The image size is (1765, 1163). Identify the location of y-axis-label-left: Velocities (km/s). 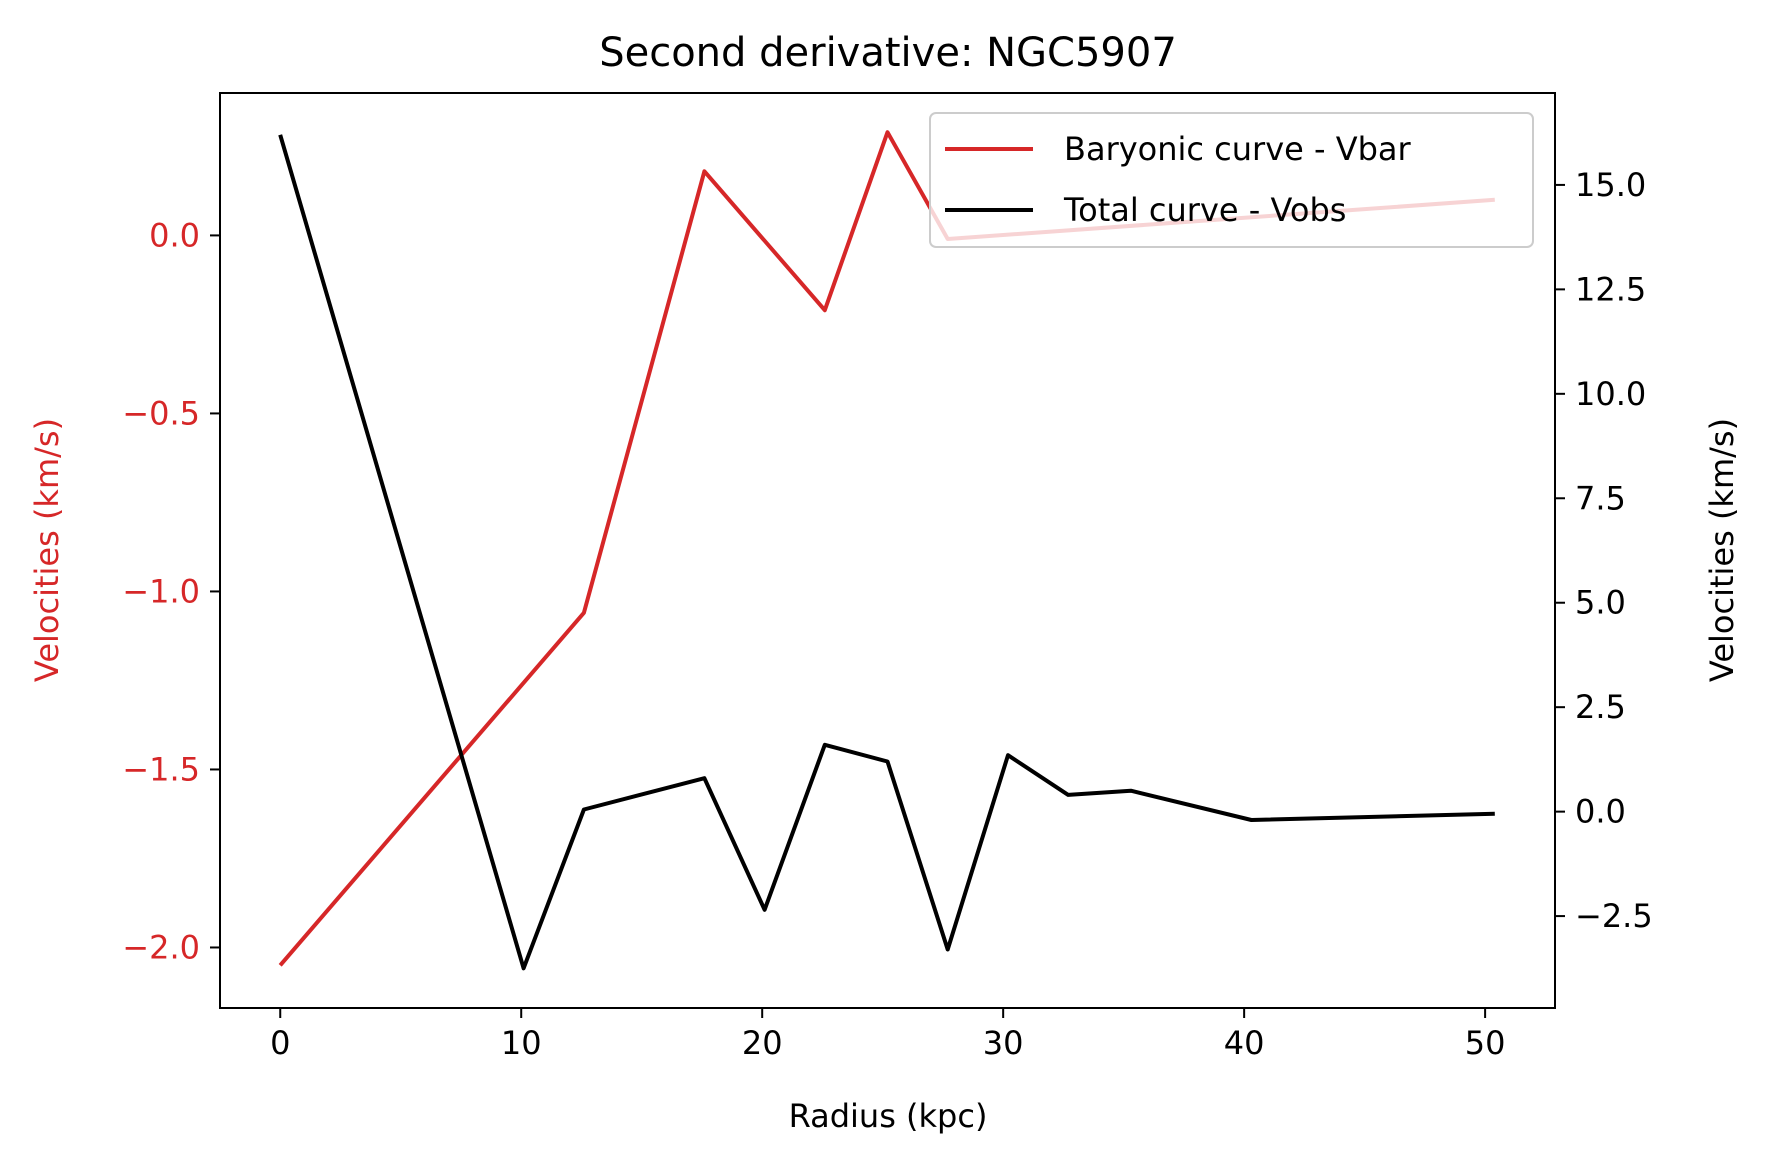
(47, 550).